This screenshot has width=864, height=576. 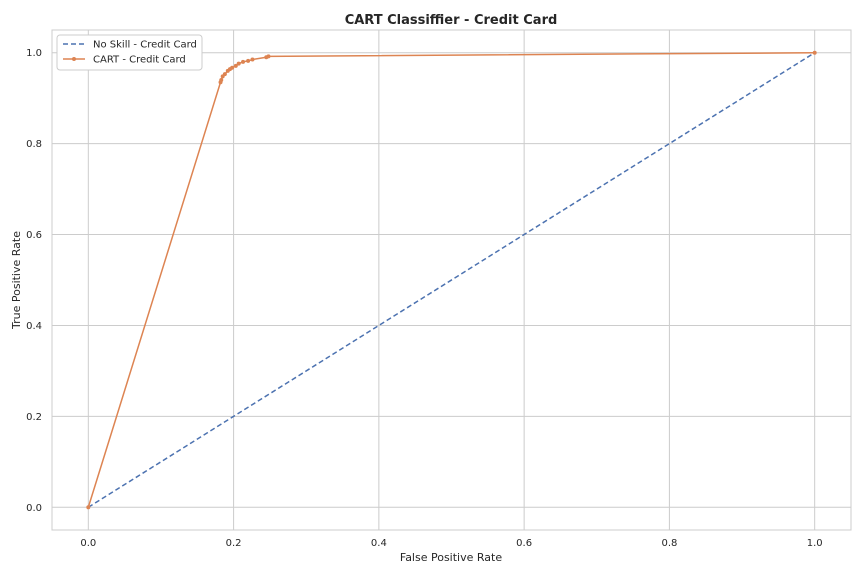 What do you see at coordinates (524, 543) in the screenshot?
I see `x-tick-label: 0.6` at bounding box center [524, 543].